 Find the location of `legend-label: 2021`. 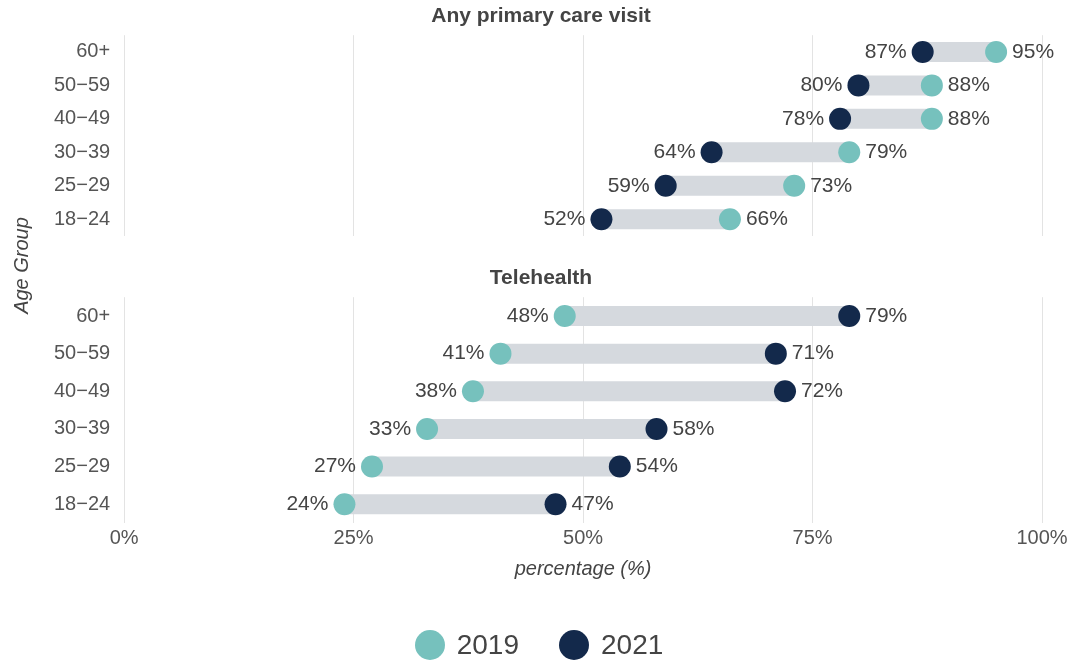

legend-label: 2021 is located at coordinates (632, 645).